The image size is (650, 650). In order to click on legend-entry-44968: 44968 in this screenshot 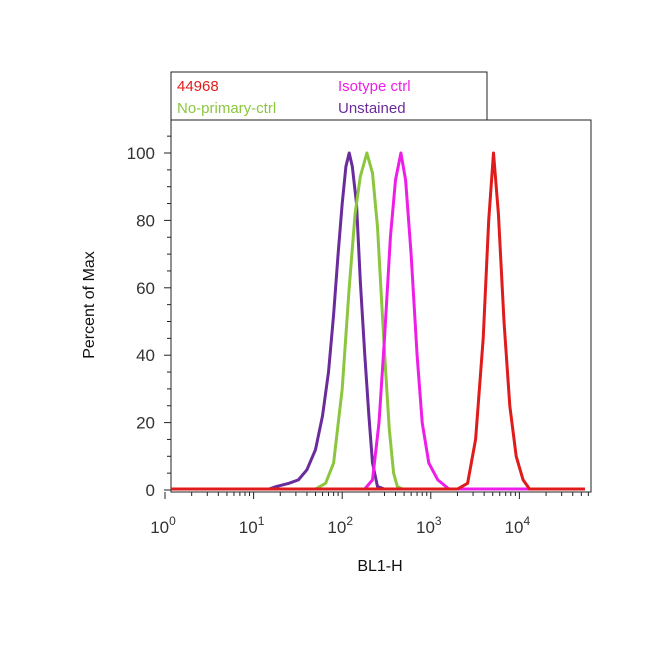, I will do `click(198, 86)`.